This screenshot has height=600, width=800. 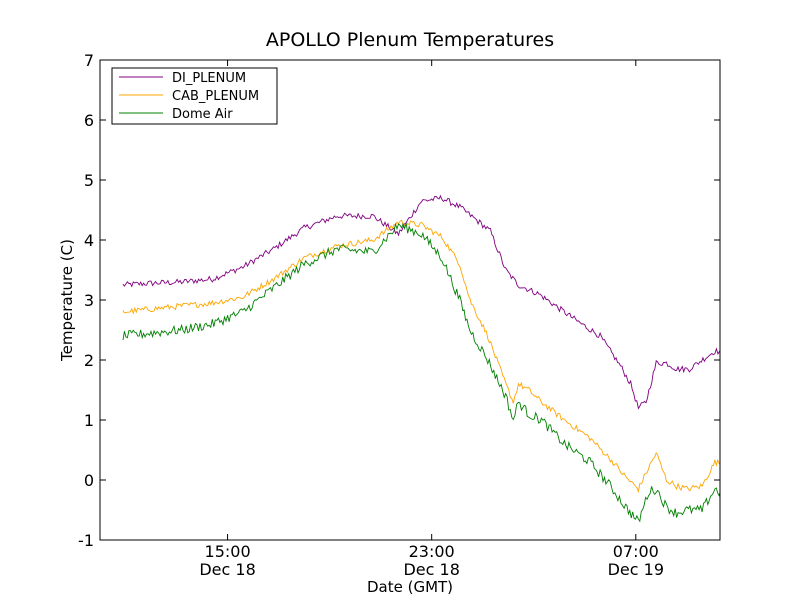 What do you see at coordinates (89, 300) in the screenshot?
I see `y-tick-label: 3` at bounding box center [89, 300].